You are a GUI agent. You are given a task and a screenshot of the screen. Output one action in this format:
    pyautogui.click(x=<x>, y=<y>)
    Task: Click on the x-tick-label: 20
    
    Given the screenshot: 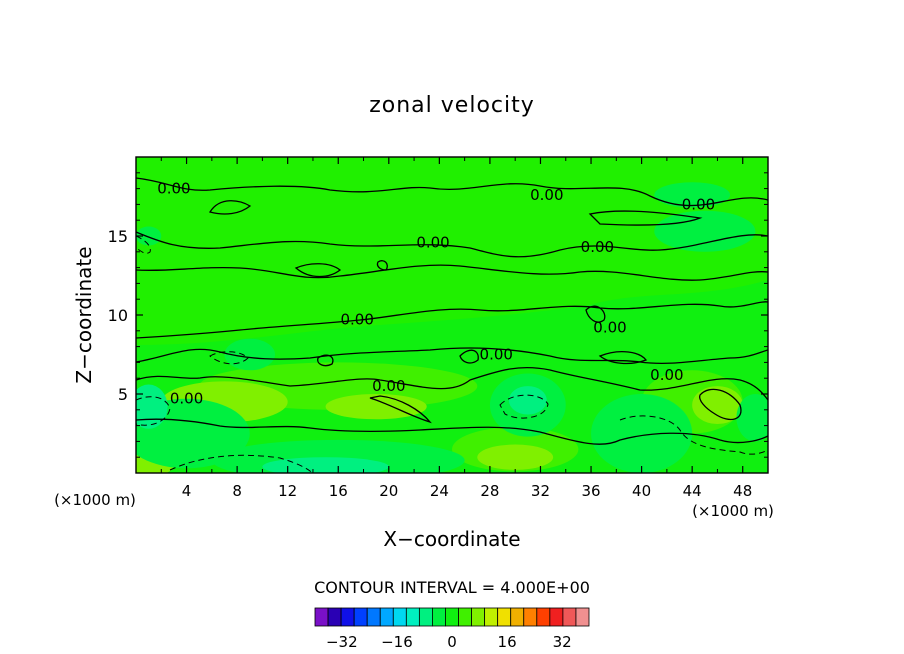 What is the action you would take?
    pyautogui.click(x=388, y=491)
    